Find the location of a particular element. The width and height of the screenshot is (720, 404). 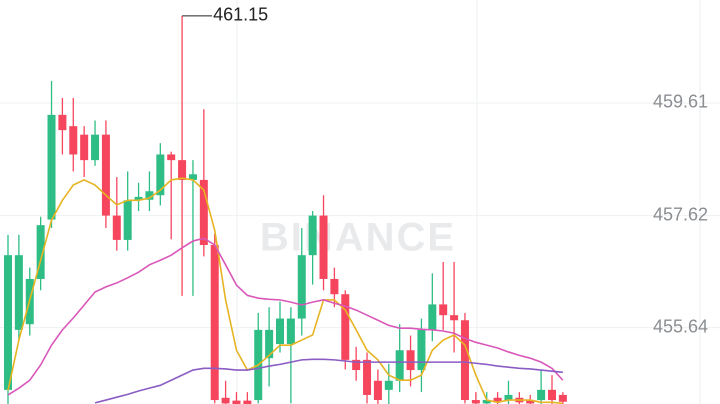

max-label: 461.15 is located at coordinates (240, 15).